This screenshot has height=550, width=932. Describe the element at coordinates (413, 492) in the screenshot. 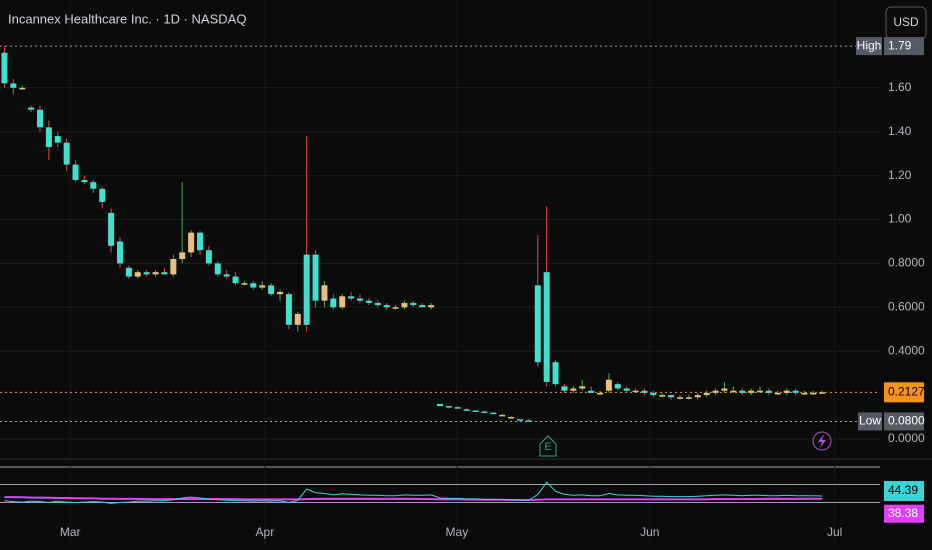

I see `rsi-line` at that location.